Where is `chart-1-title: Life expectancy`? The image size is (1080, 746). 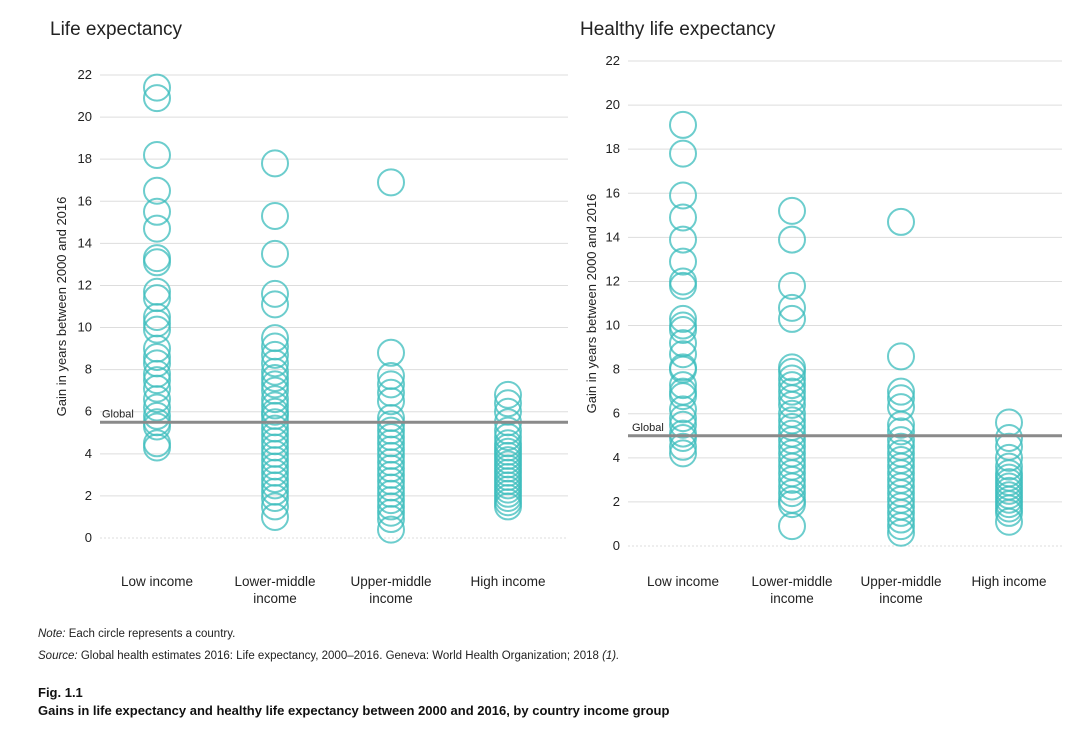 chart-1-title: Life expectancy is located at coordinates (116, 29).